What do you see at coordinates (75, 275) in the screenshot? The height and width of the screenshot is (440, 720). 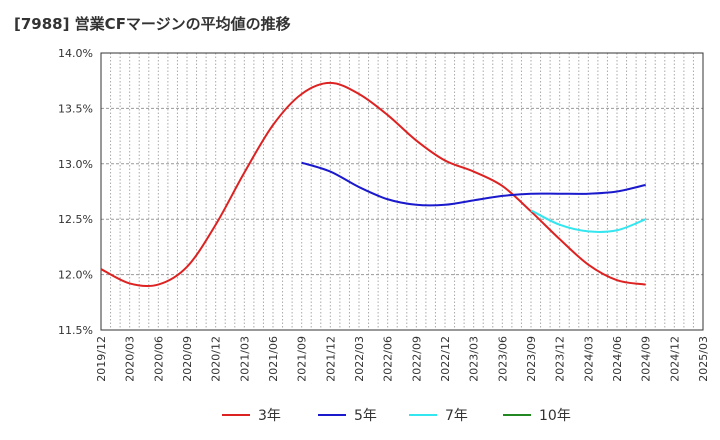 I see `y-tick-label: 12.0%` at bounding box center [75, 275].